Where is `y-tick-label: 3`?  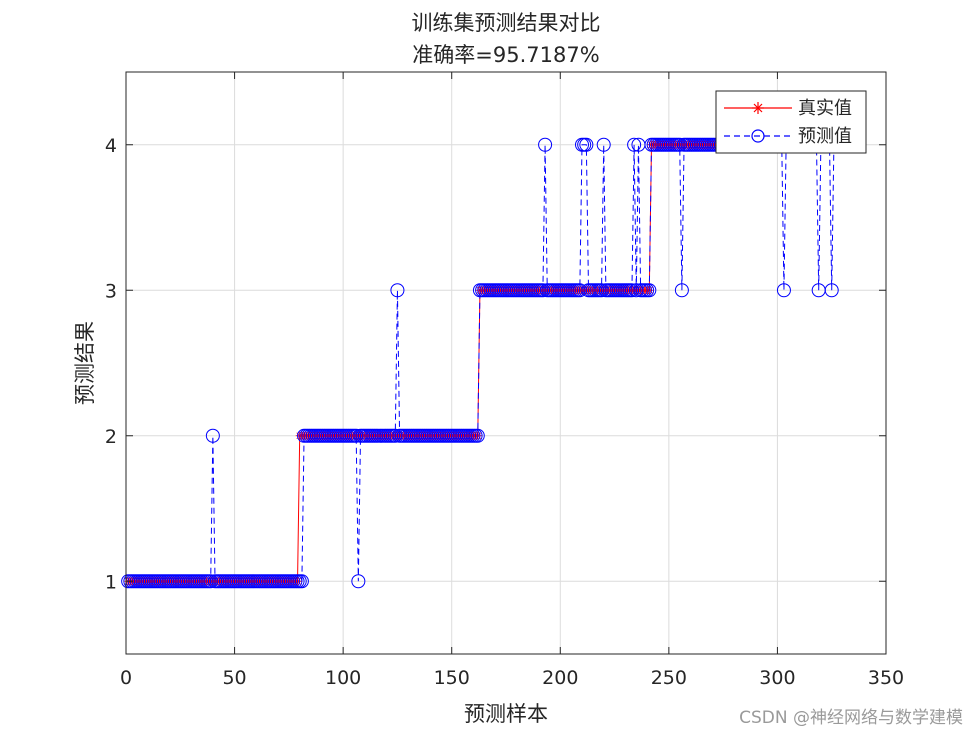 y-tick-label: 3 is located at coordinates (111, 291).